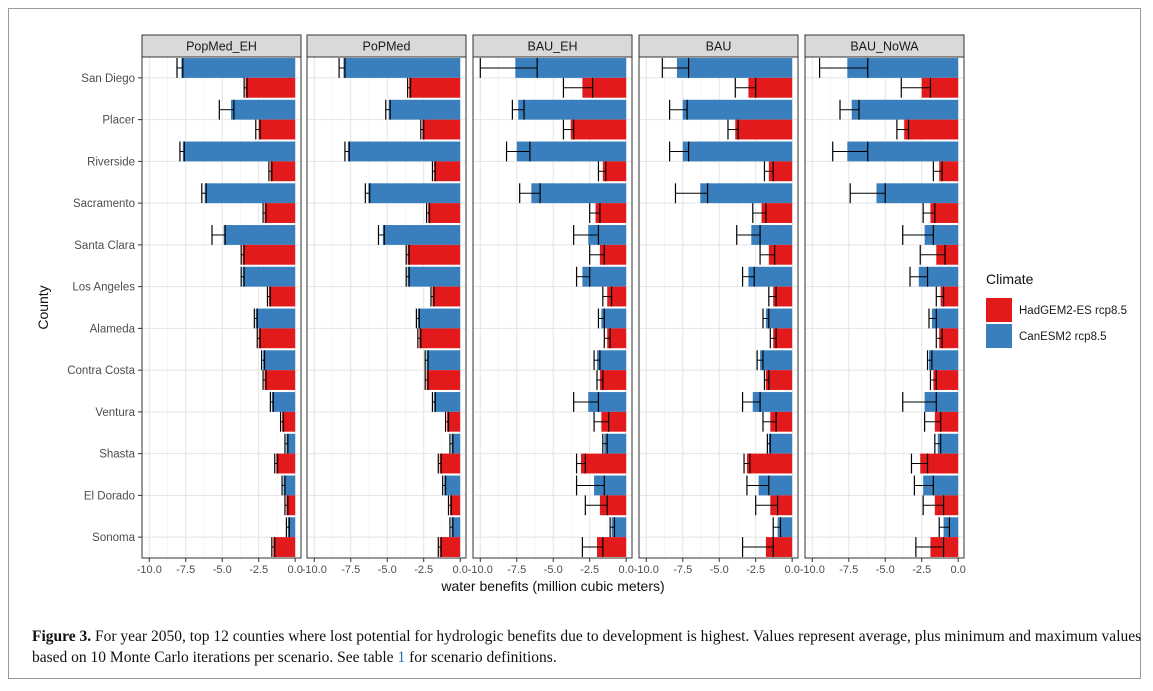 This screenshot has width=1153, height=691. I want to click on y-tick-label: San Diego, so click(108, 79).